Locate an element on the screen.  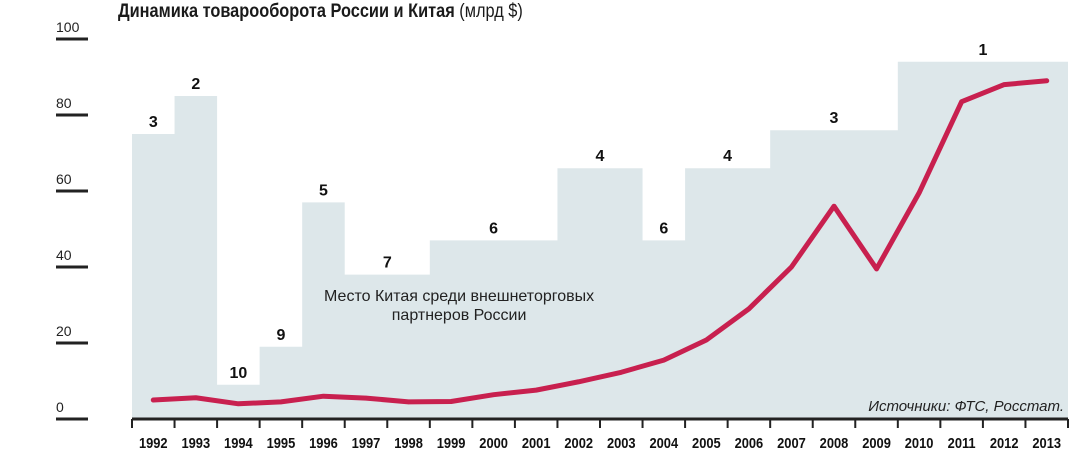
x-tick-label: 2000 is located at coordinates (493, 442).